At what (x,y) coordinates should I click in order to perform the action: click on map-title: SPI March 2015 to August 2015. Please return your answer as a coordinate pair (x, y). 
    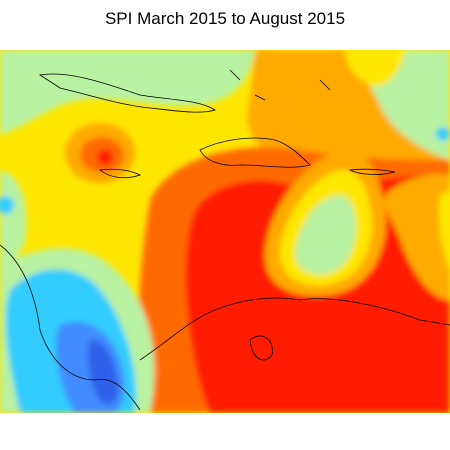
    Looking at the image, I should click on (225, 18).